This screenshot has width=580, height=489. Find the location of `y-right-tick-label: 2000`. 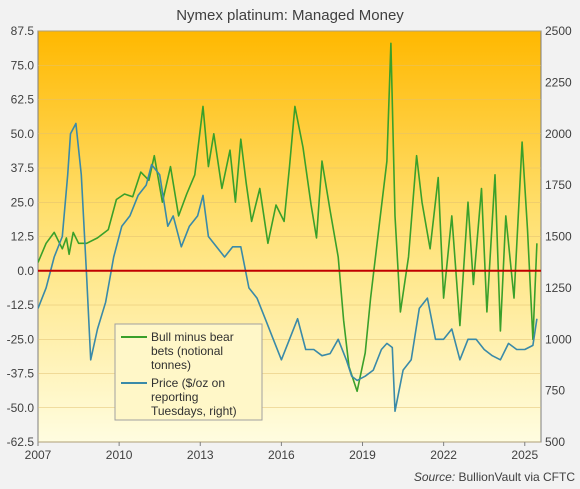

y-right-tick-label: 2000 is located at coordinates (558, 134).